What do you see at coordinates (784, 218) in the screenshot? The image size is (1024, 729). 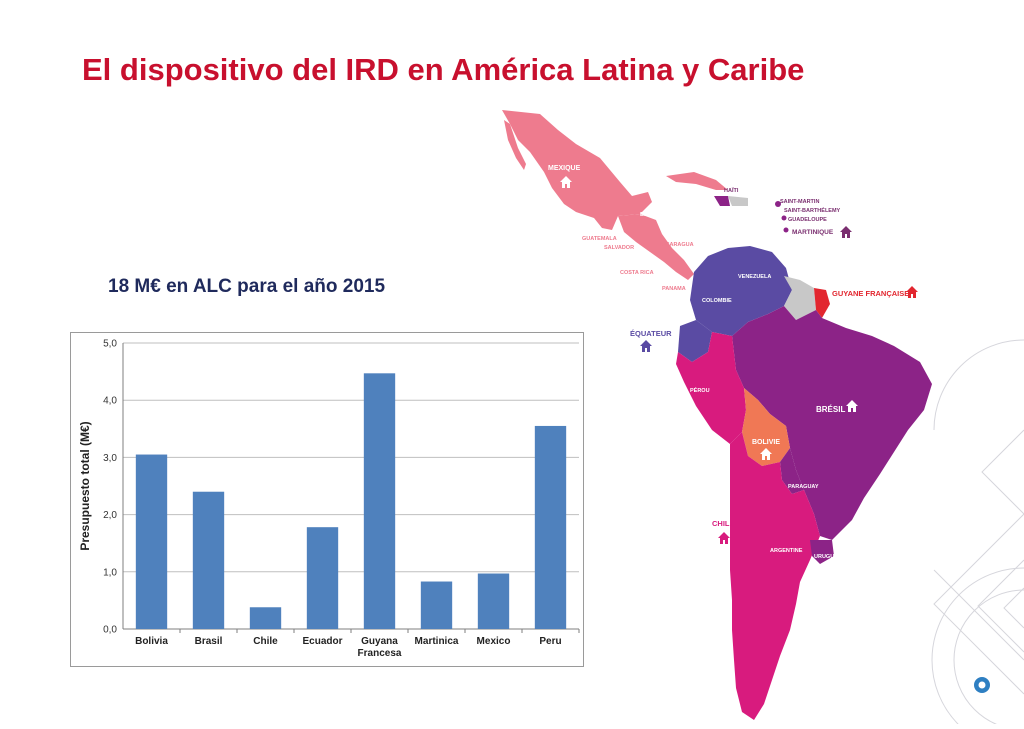 I see `guadeloupe-dot` at bounding box center [784, 218].